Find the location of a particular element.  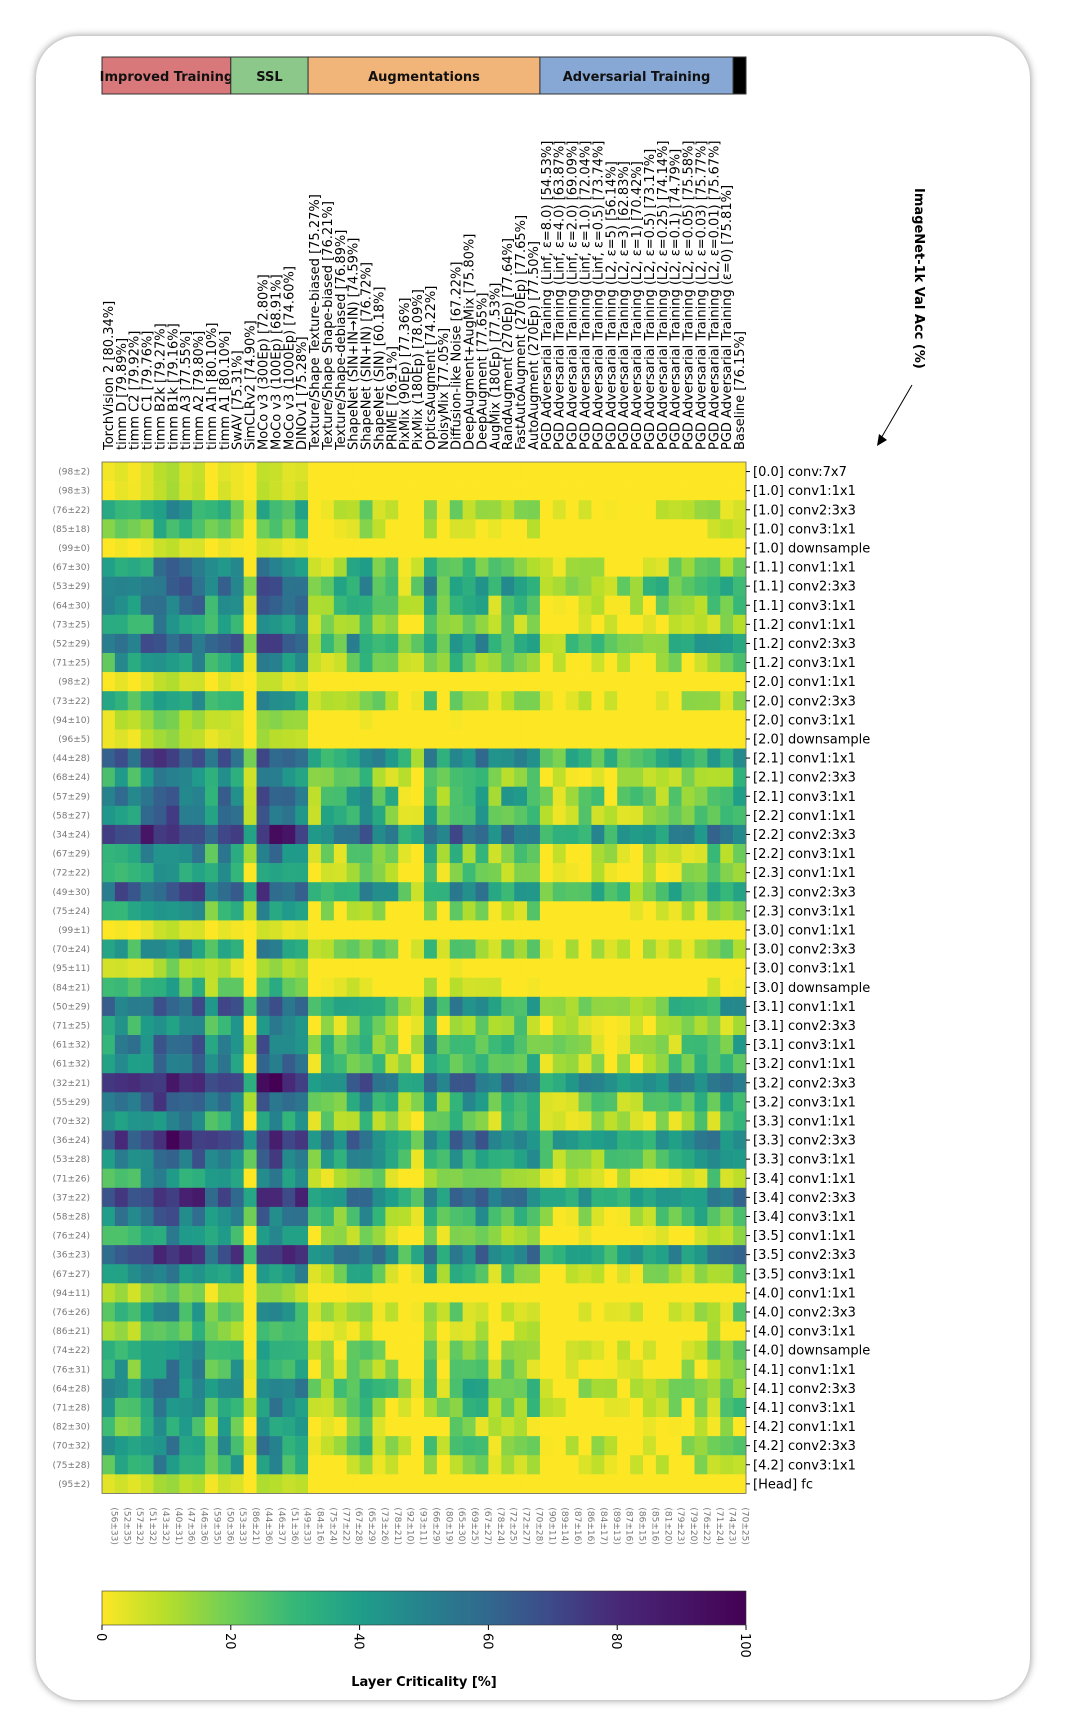

model-label-24: PixMix (180Ep) [78.09%] is located at coordinates (418, 369).